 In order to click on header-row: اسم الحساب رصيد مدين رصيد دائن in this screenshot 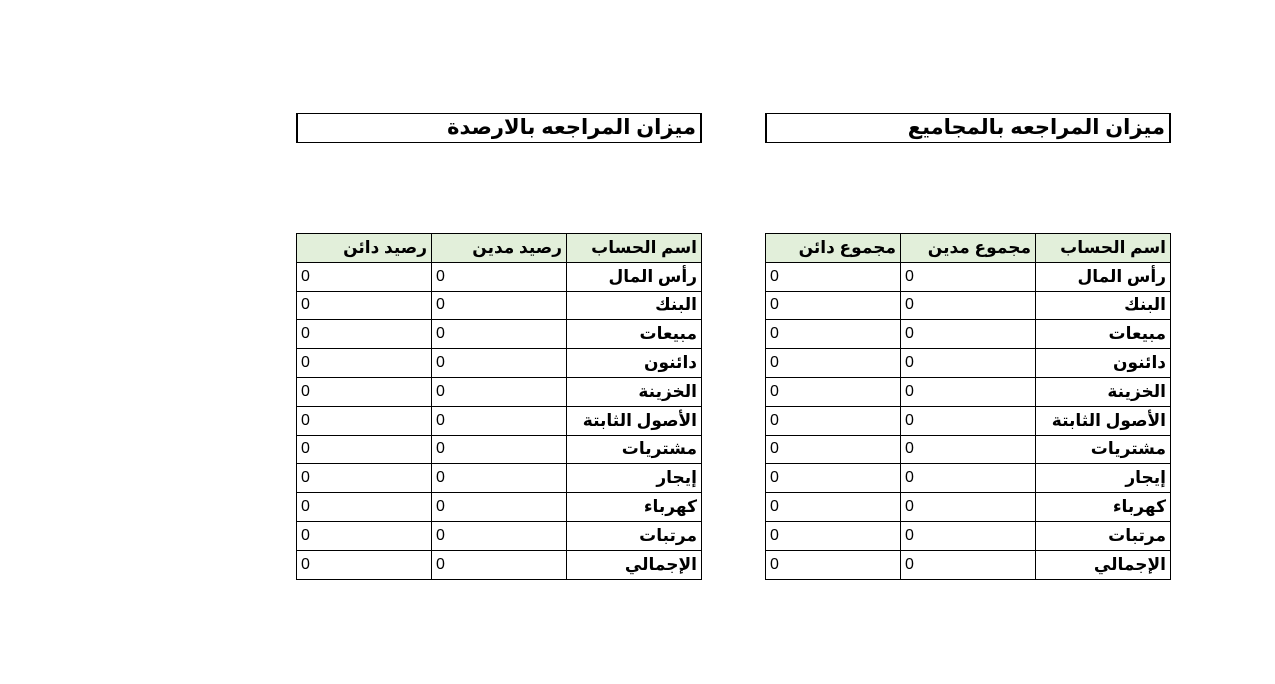, I will do `click(499, 248)`.